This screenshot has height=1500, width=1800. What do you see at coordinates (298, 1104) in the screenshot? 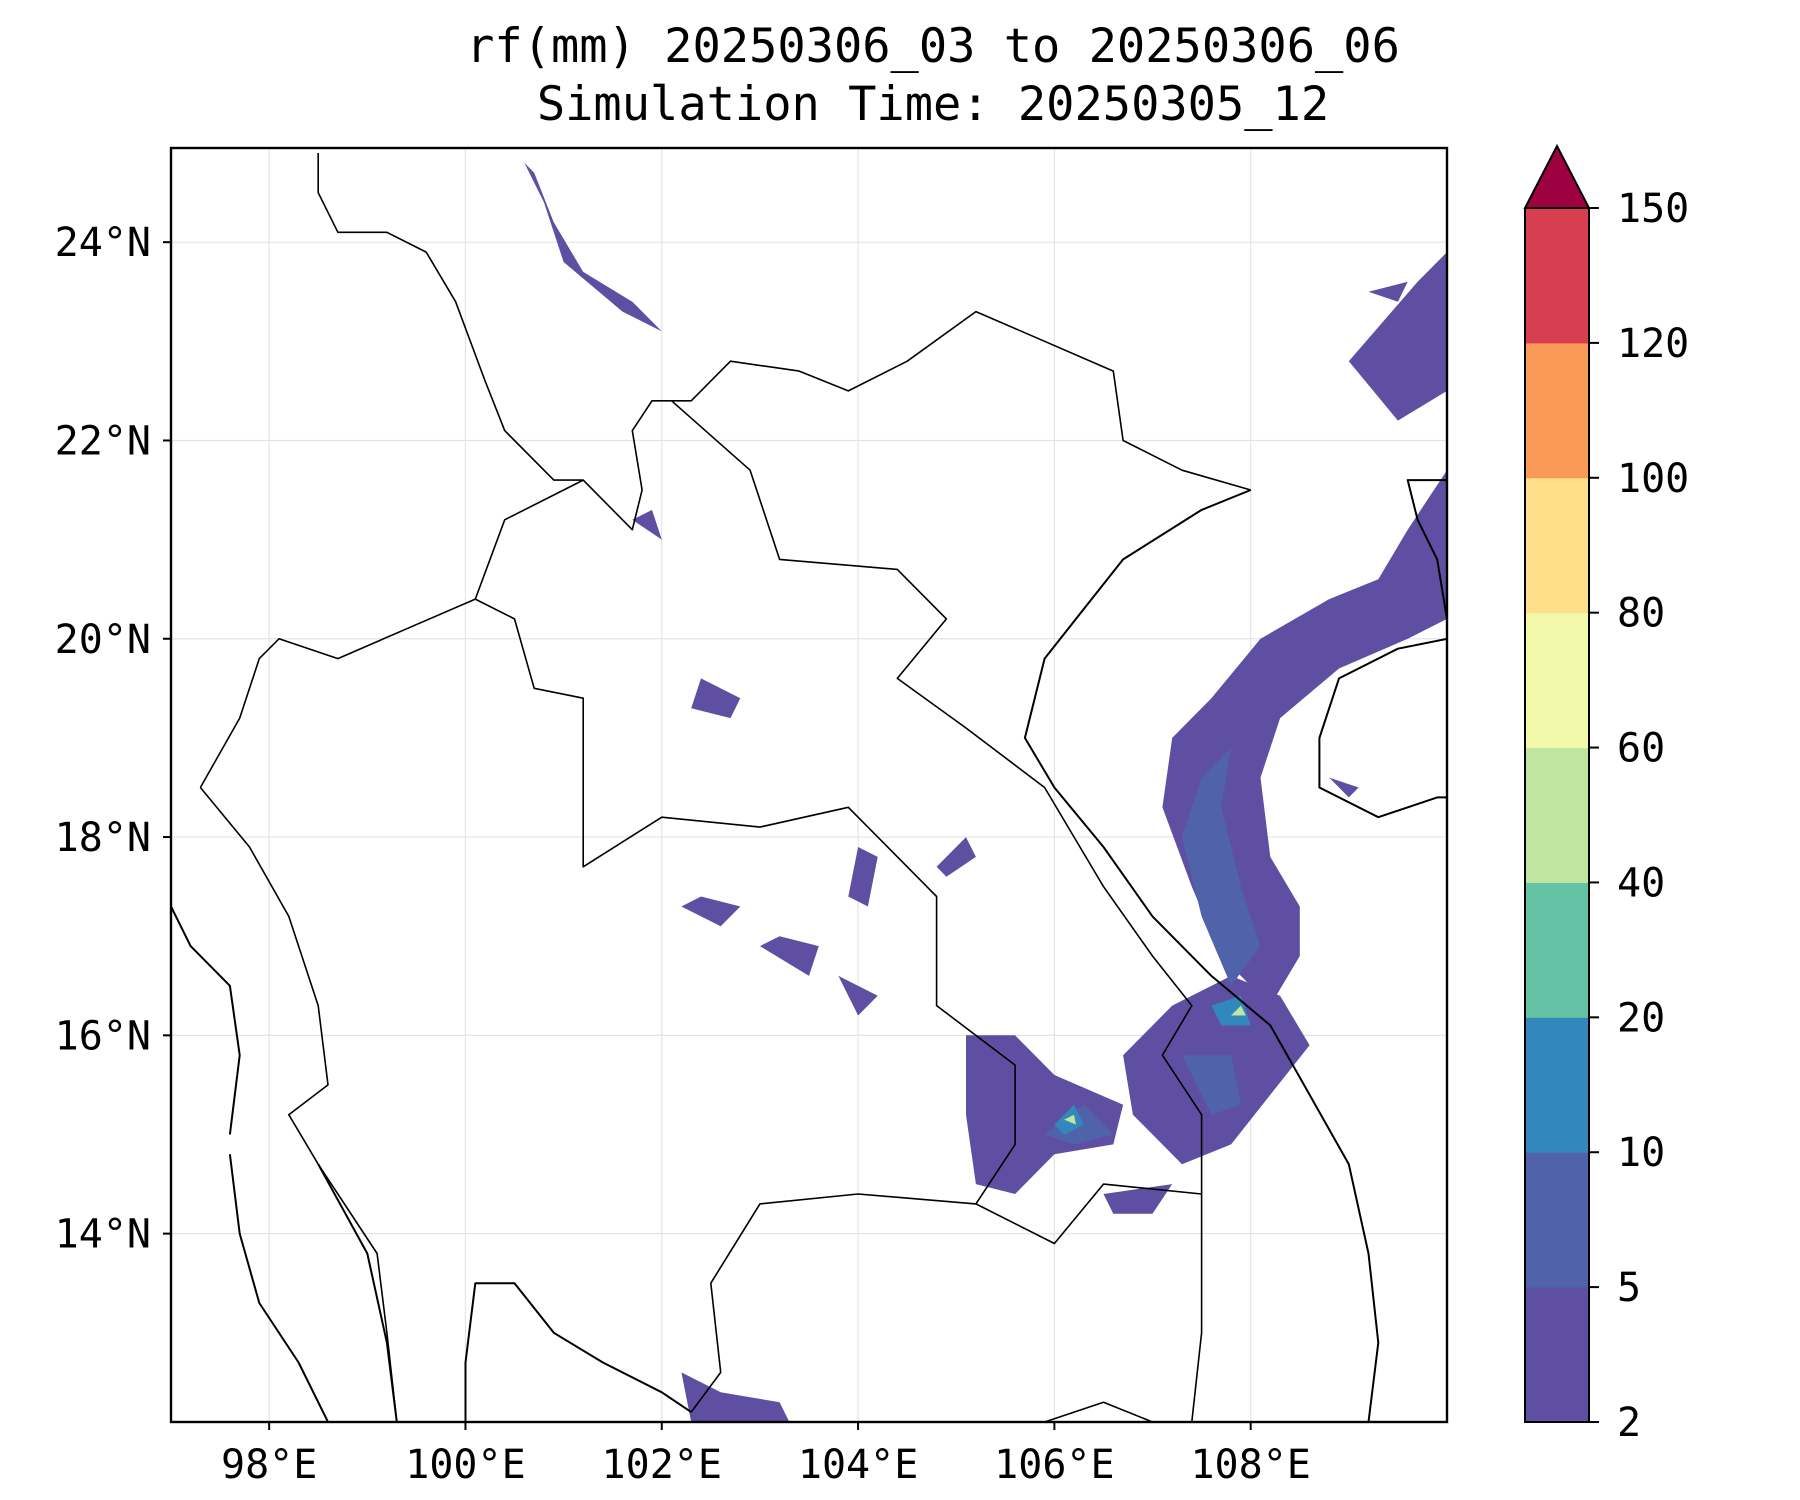
I see `myanmar-thailand-border` at bounding box center [298, 1104].